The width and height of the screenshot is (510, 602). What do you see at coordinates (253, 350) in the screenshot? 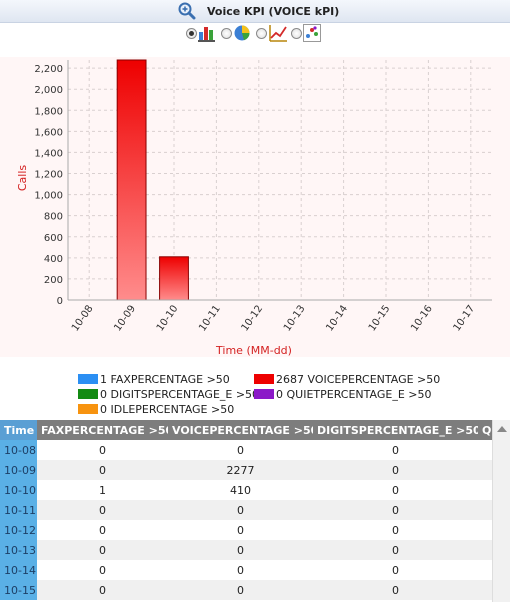
I see `x-axis-label: Time (MM-dd)` at bounding box center [253, 350].